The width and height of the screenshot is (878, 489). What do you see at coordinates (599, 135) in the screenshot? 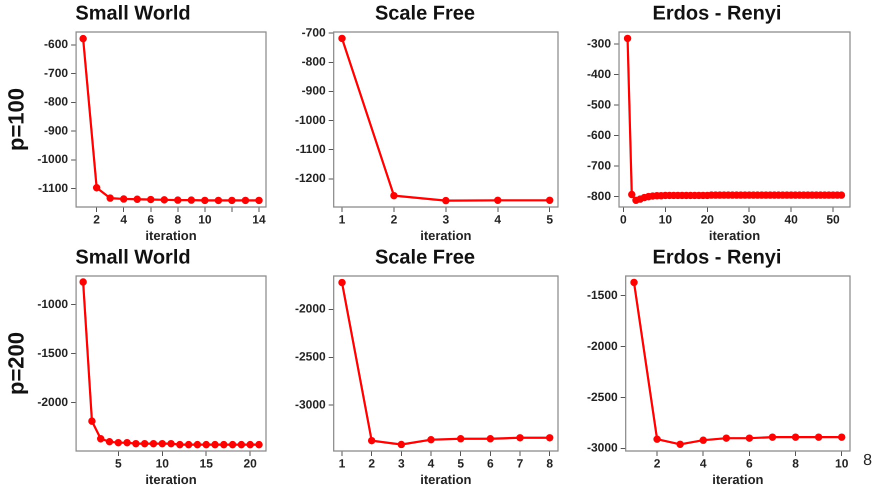
I see `y-tick-label: -600` at bounding box center [599, 135].